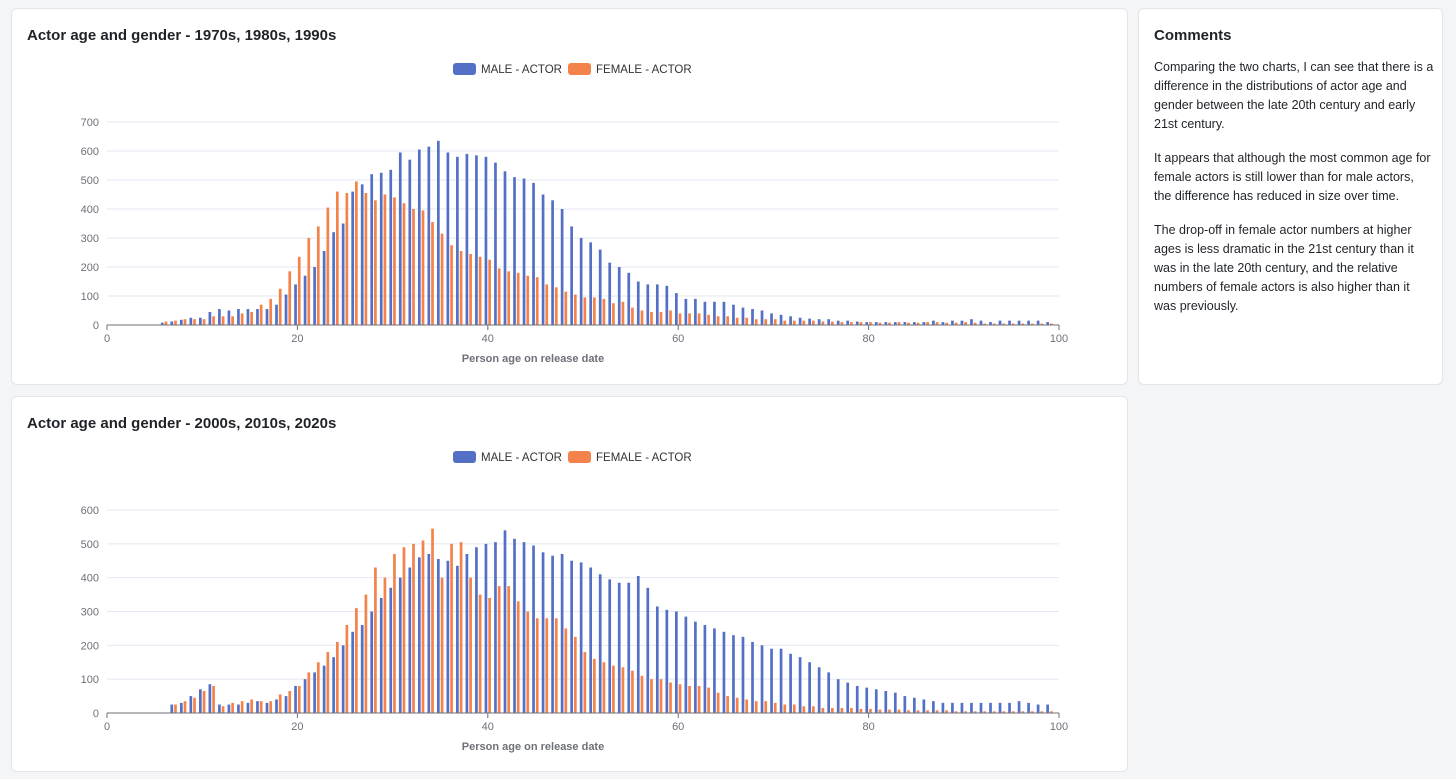 Image resolution: width=1456 pixels, height=779 pixels. Describe the element at coordinates (297, 339) in the screenshot. I see `x-tick-label: 20` at that location.